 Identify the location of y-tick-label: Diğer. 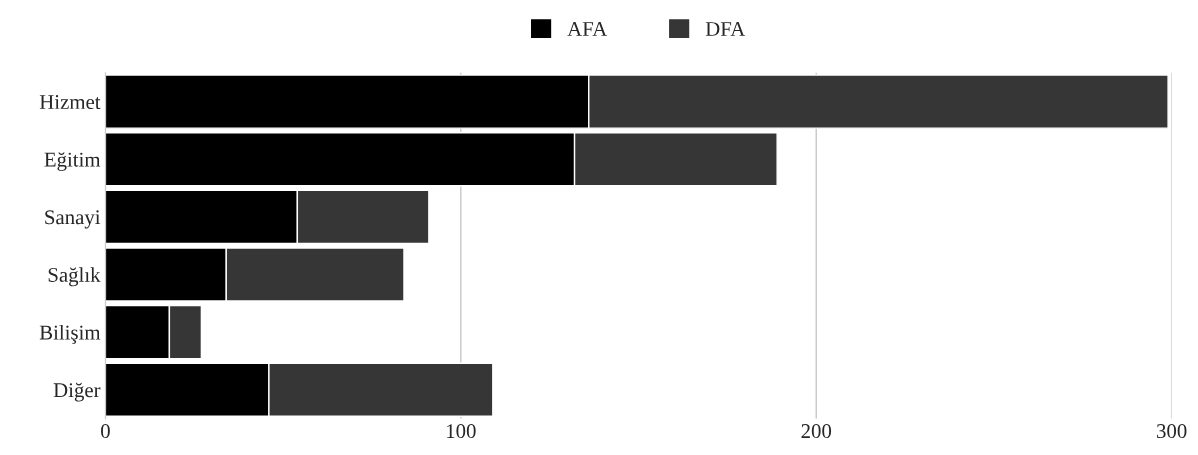
(77, 392).